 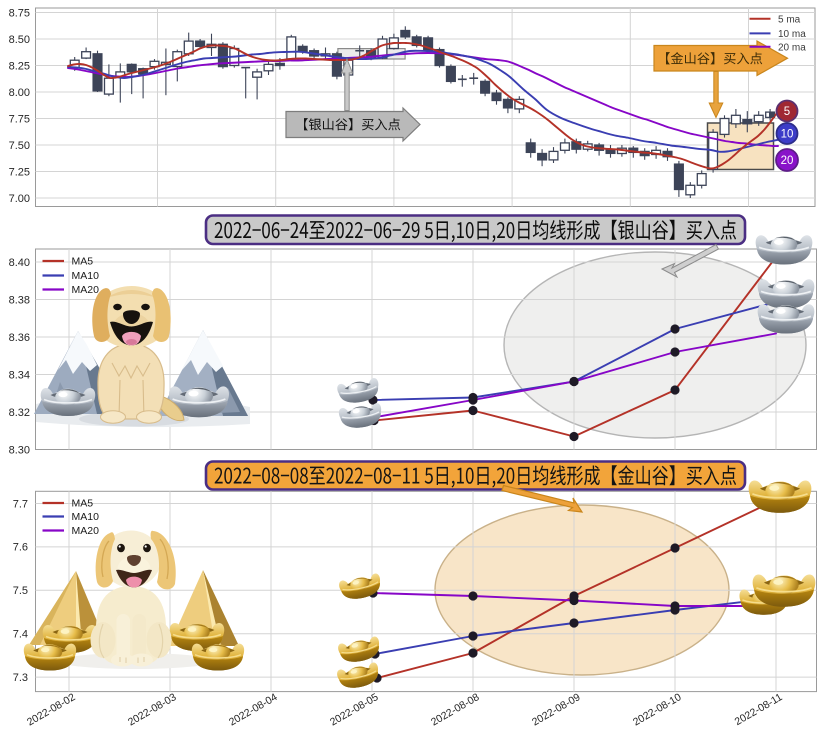 I want to click on svg-text: 5 ma, so click(x=789, y=19).